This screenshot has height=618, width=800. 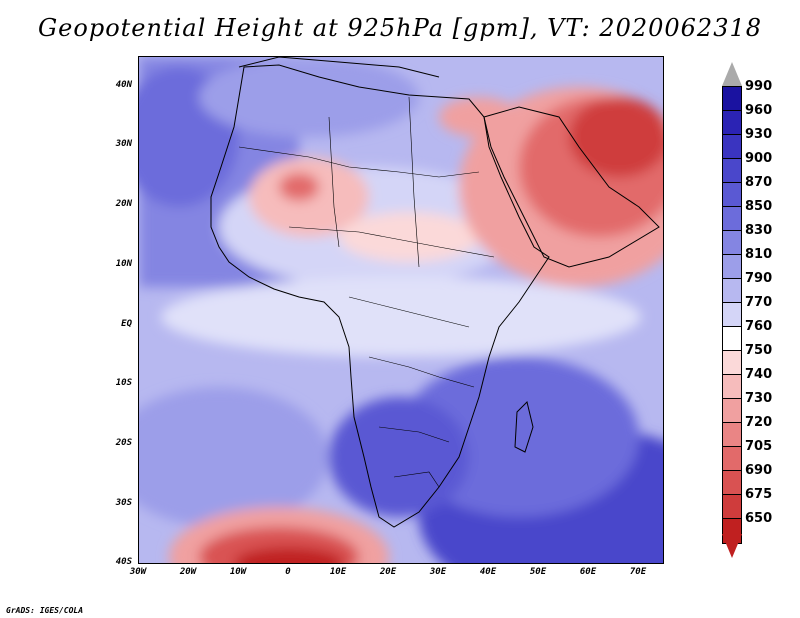 I want to click on border-algeria, so click(x=334, y=182).